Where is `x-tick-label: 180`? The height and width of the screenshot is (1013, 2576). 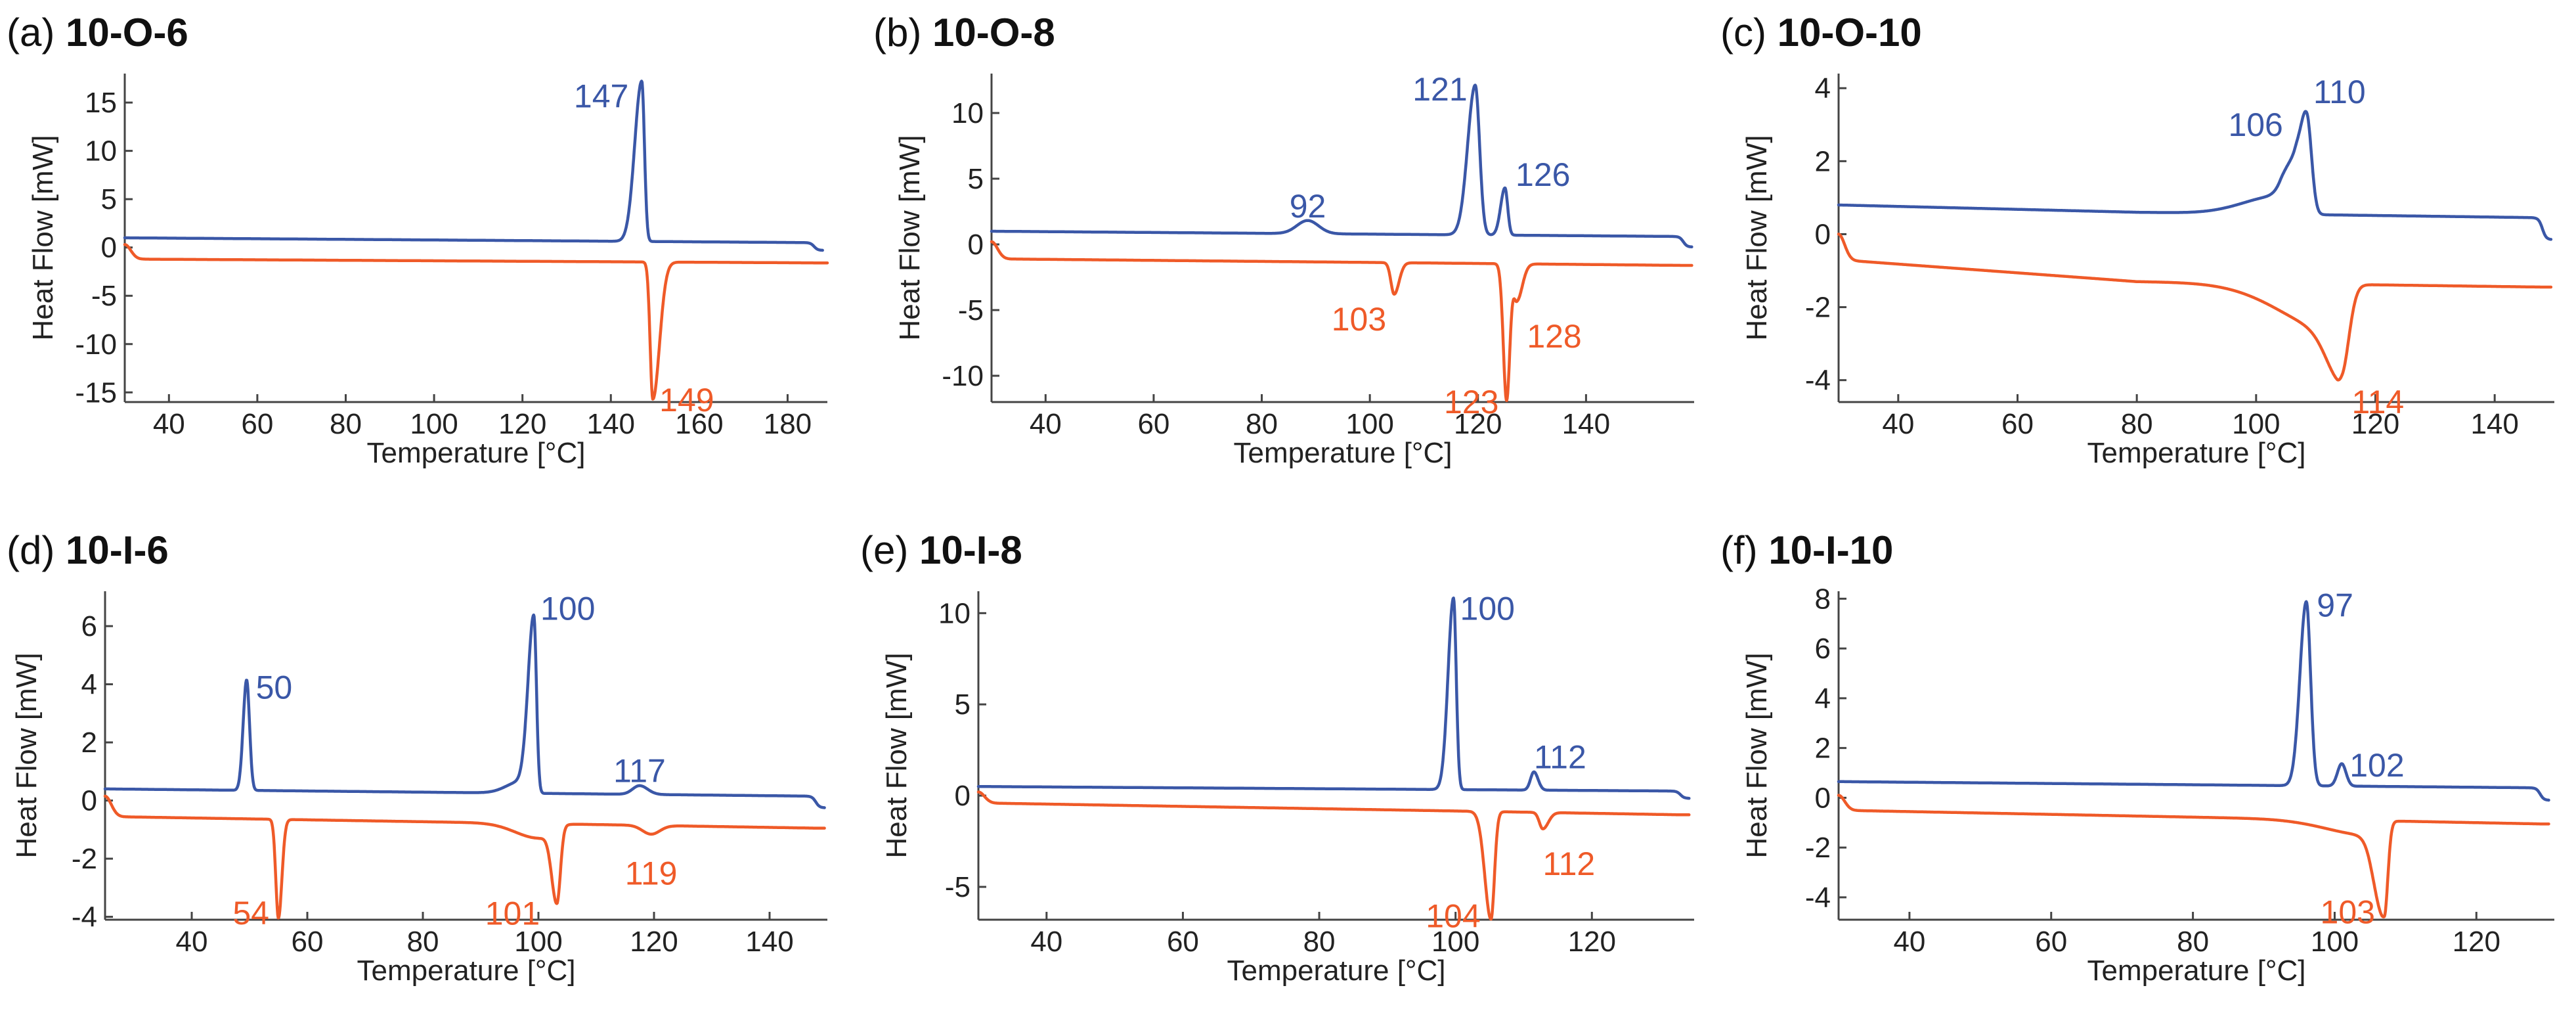 x-tick-label: 180 is located at coordinates (788, 424).